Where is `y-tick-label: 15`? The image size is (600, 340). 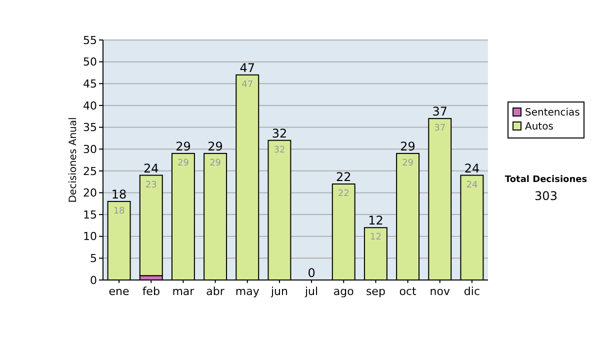
y-tick-label: 15 is located at coordinates (90, 215).